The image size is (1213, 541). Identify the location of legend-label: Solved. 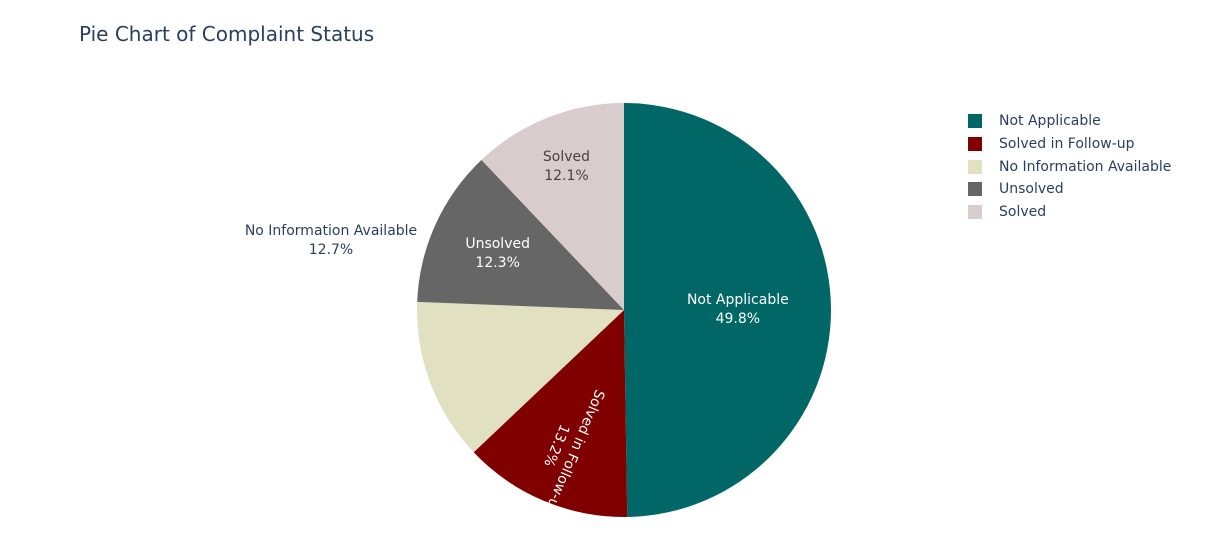
(1023, 212).